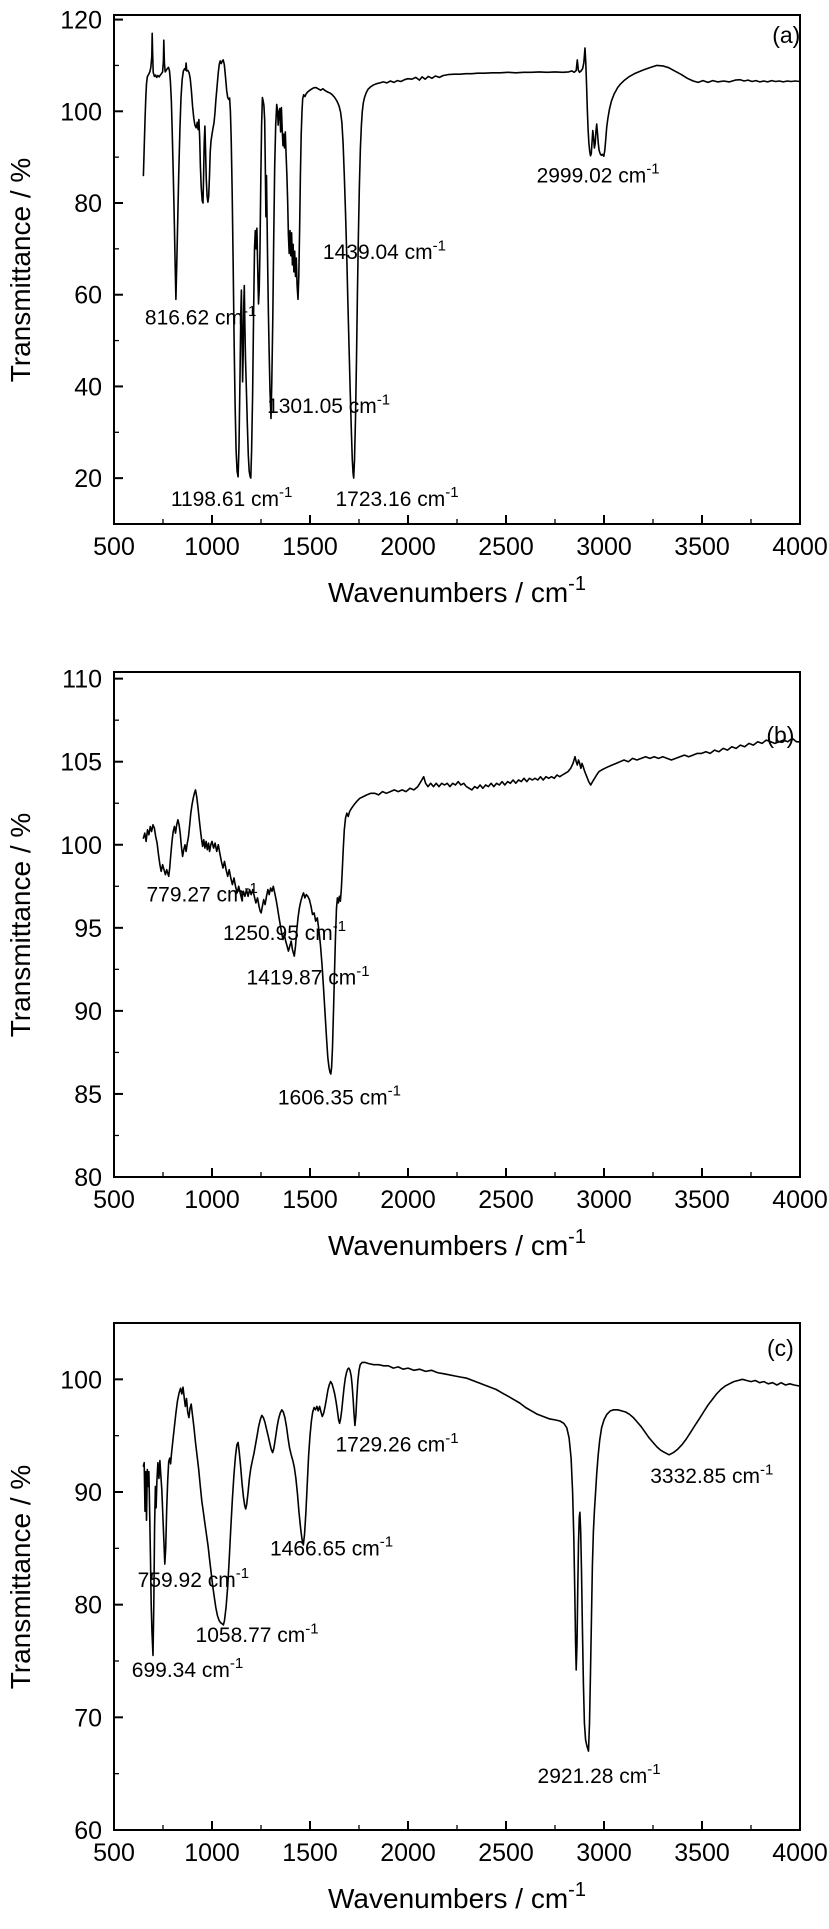 The width and height of the screenshot is (829, 1929). Describe the element at coordinates (81, 21) in the screenshot. I see `y-tick-label: 120` at that location.